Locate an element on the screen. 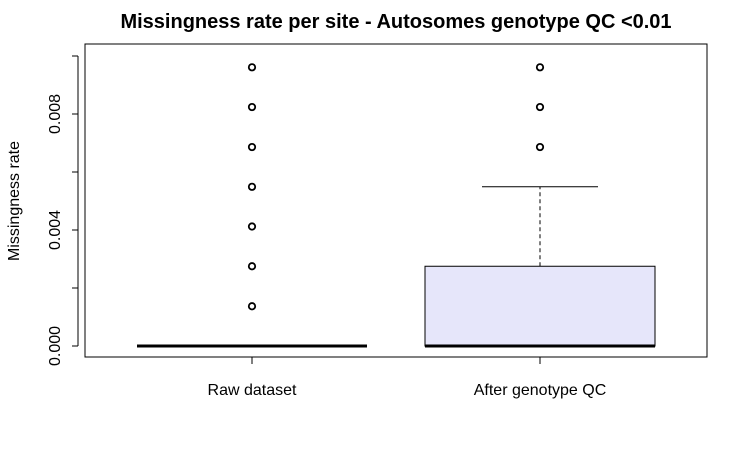 The height and width of the screenshot is (464, 751). y-axis-label: Missingness rate is located at coordinates (14, 201).